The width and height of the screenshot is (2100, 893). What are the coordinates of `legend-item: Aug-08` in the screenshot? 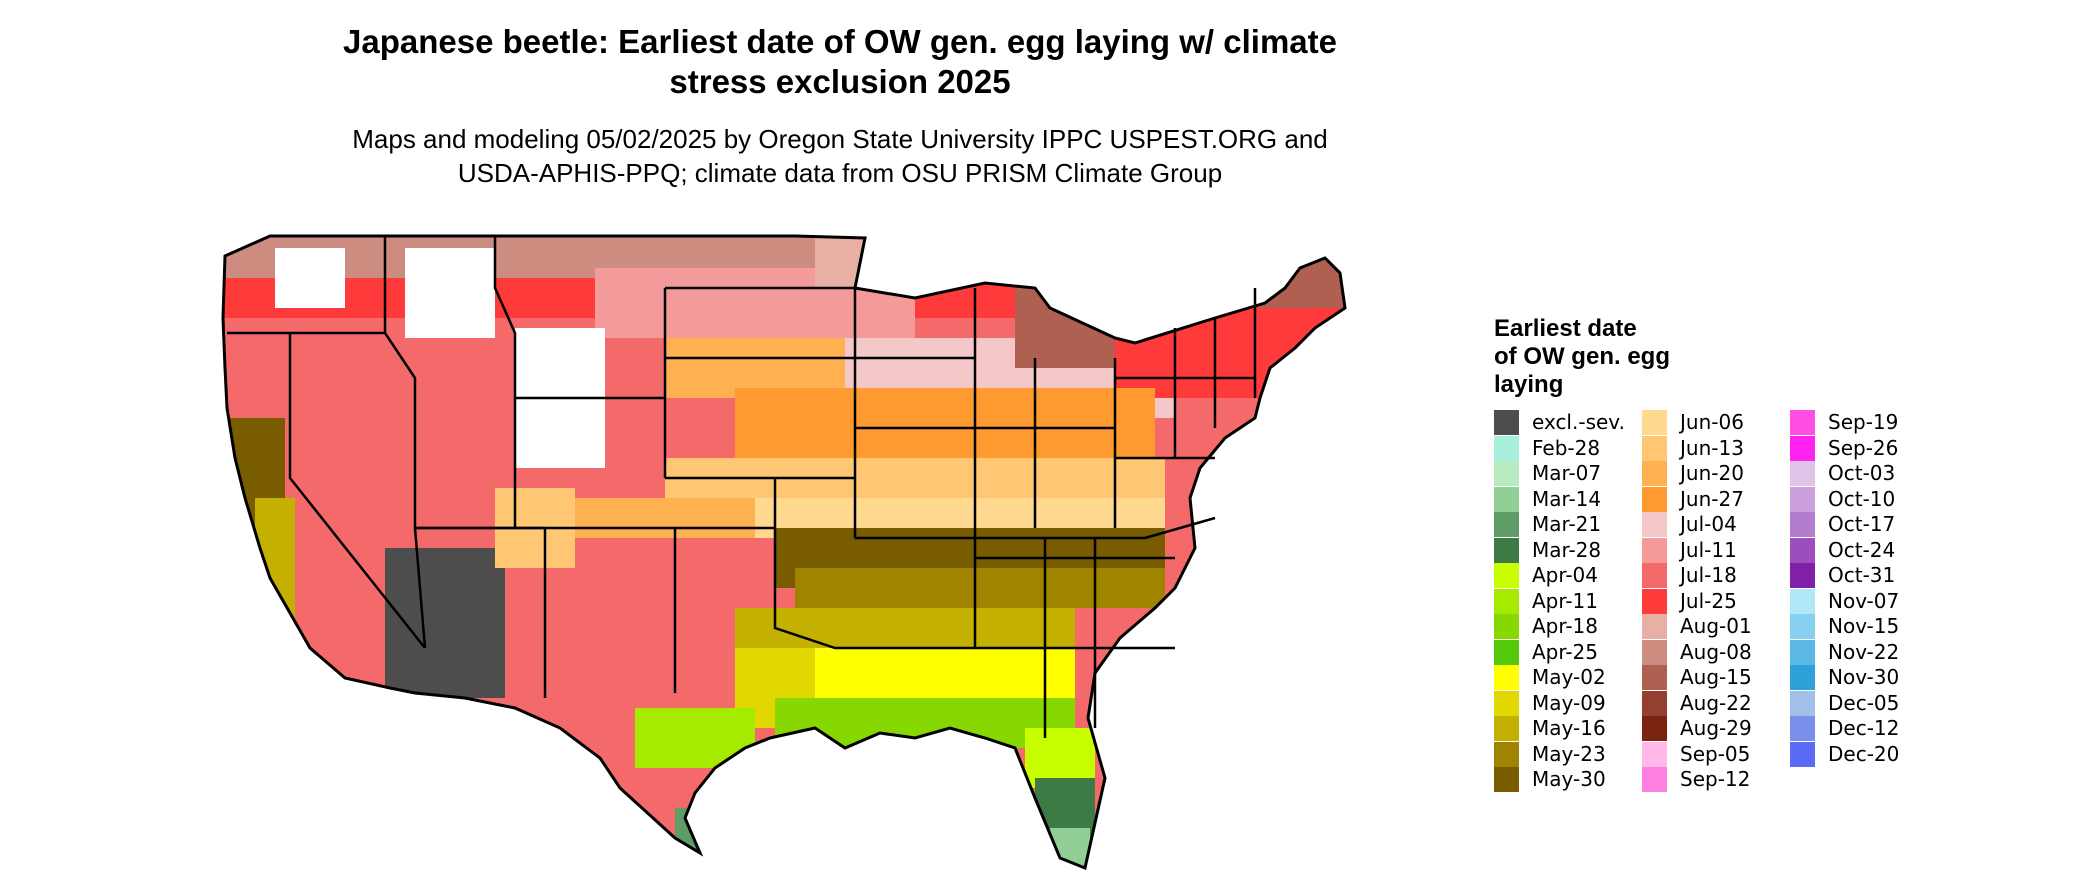 It's located at (1697, 652).